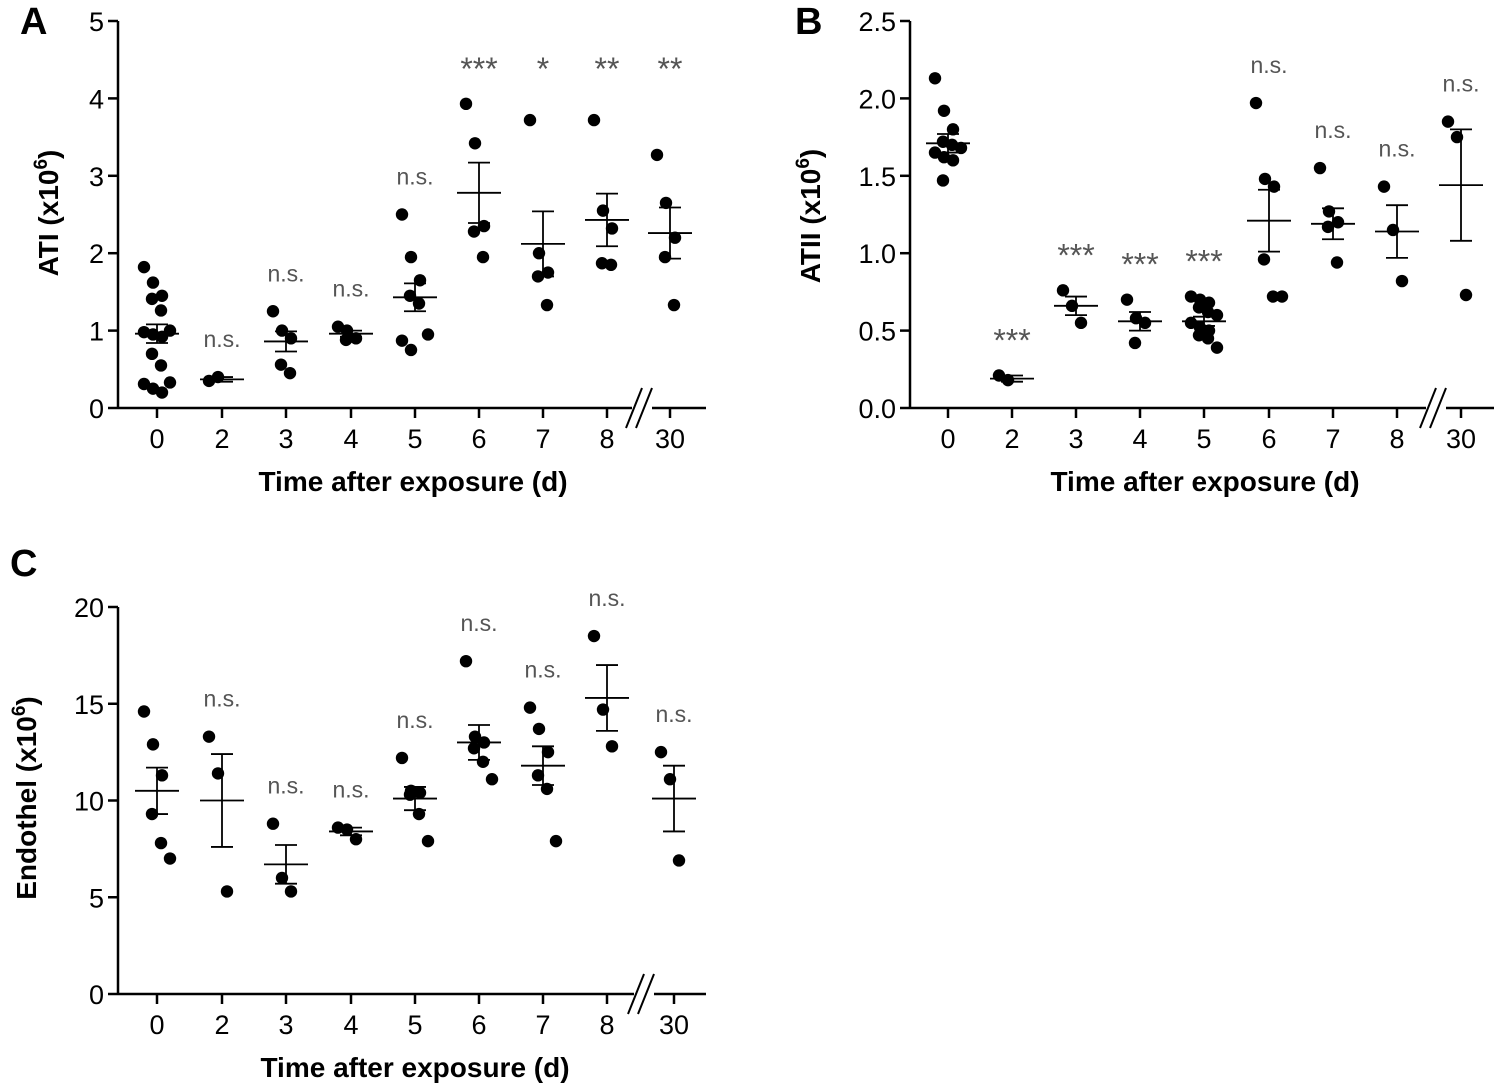  Describe the element at coordinates (947, 439) in the screenshot. I see `panel-b-x-tick-label: 0` at that location.